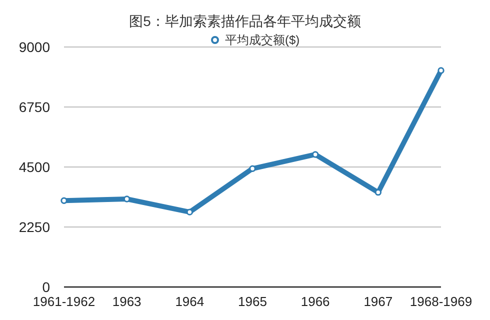 The image size is (490, 320). What do you see at coordinates (315, 301) in the screenshot?
I see `x-tick-label: 1966` at bounding box center [315, 301].